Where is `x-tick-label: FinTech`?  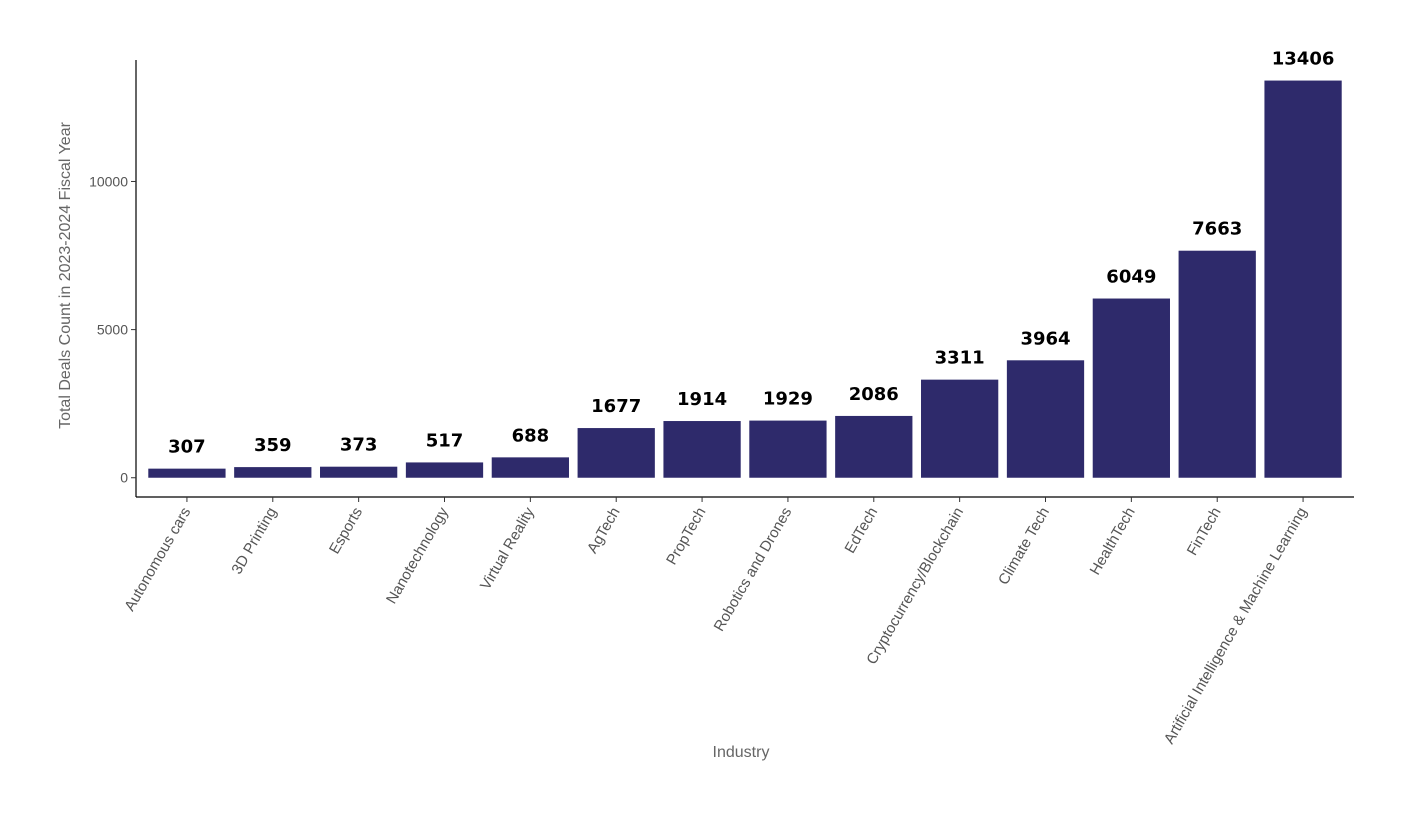 x-tick-label: FinTech is located at coordinates (1204, 532).